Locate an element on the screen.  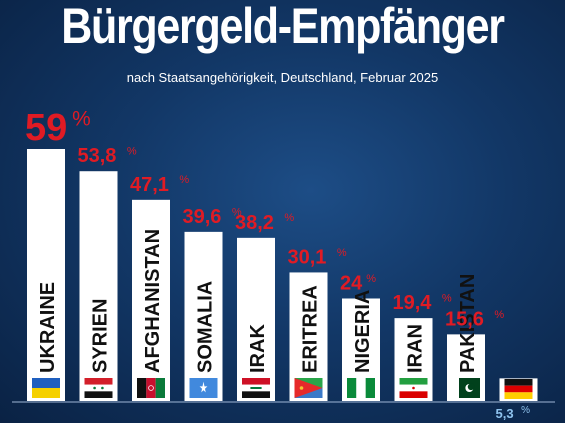
category-label: UKRAINE is located at coordinates (48, 327).